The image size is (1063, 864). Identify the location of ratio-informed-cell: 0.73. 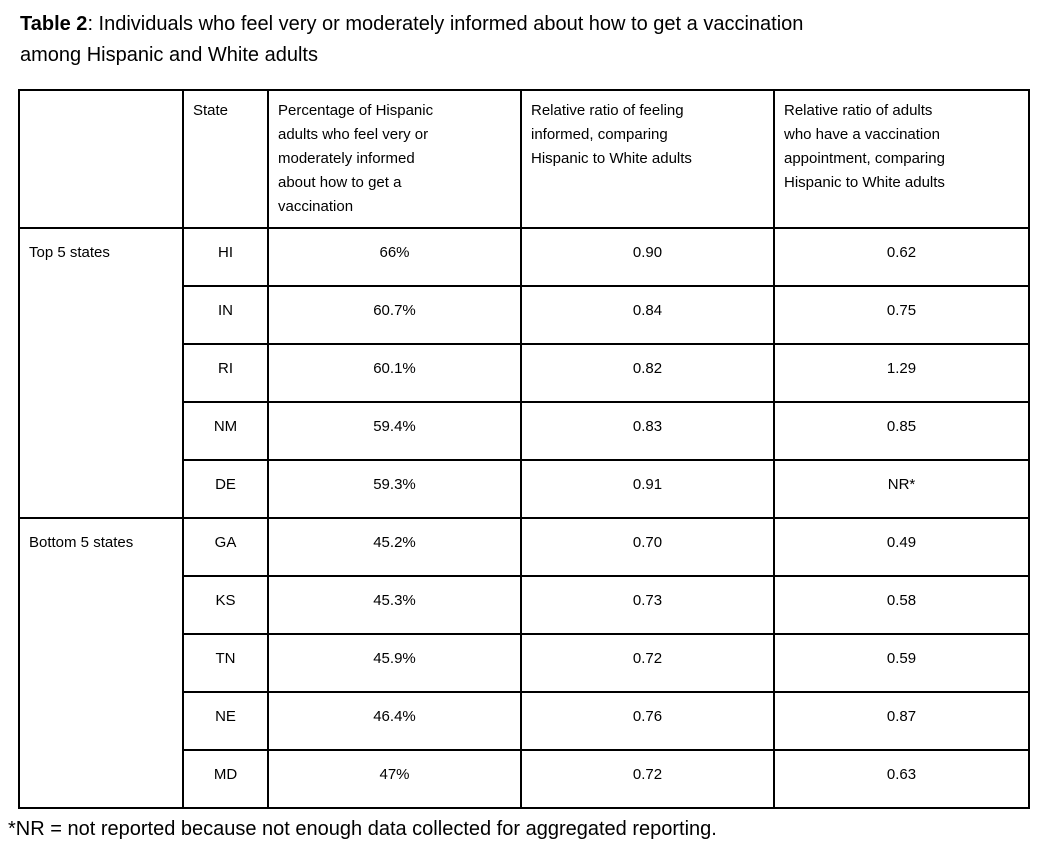
(647, 605).